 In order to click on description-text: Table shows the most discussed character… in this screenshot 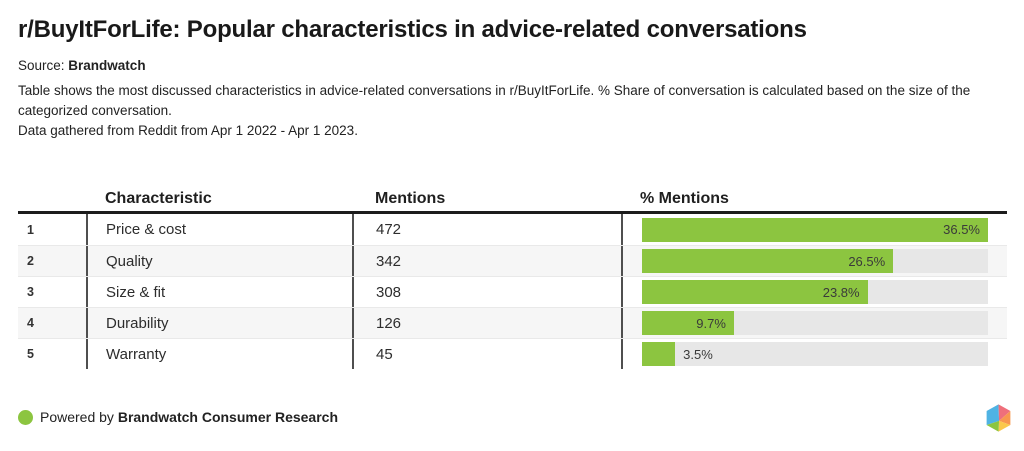, I will do `click(494, 100)`.